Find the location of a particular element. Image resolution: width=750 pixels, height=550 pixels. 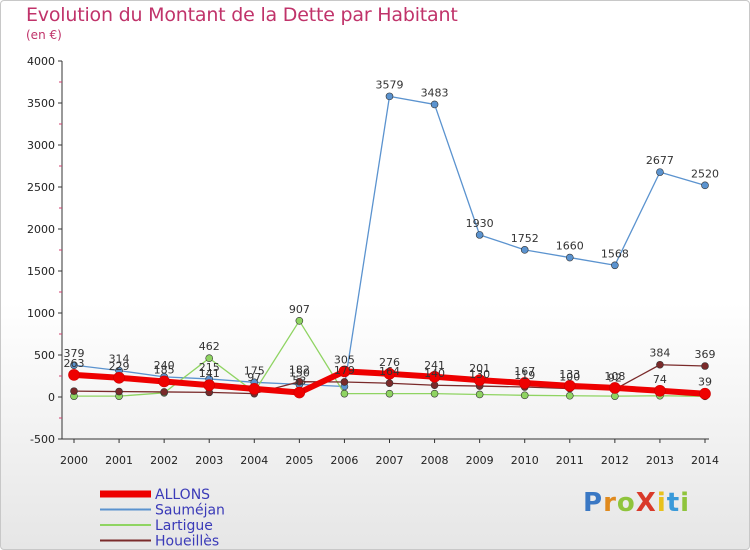

y-tick-label: 0 is located at coordinates (51, 397).